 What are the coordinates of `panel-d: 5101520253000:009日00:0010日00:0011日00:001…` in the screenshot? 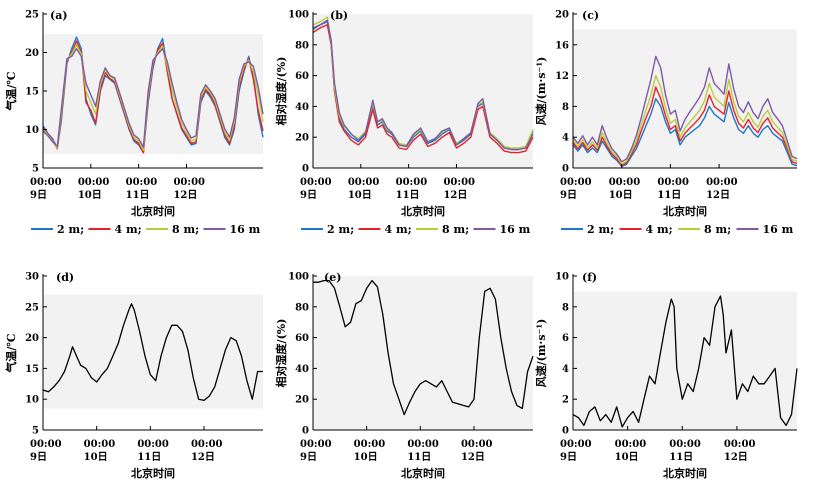 It's located at (133, 375).